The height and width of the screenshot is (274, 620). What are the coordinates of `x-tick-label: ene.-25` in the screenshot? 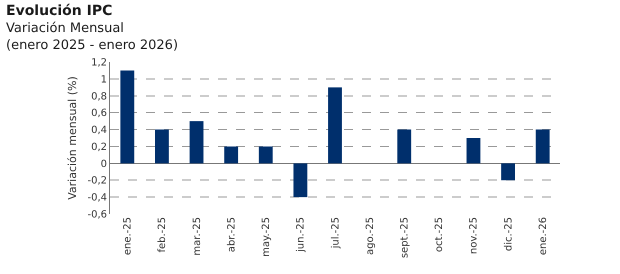 It's located at (128, 236).